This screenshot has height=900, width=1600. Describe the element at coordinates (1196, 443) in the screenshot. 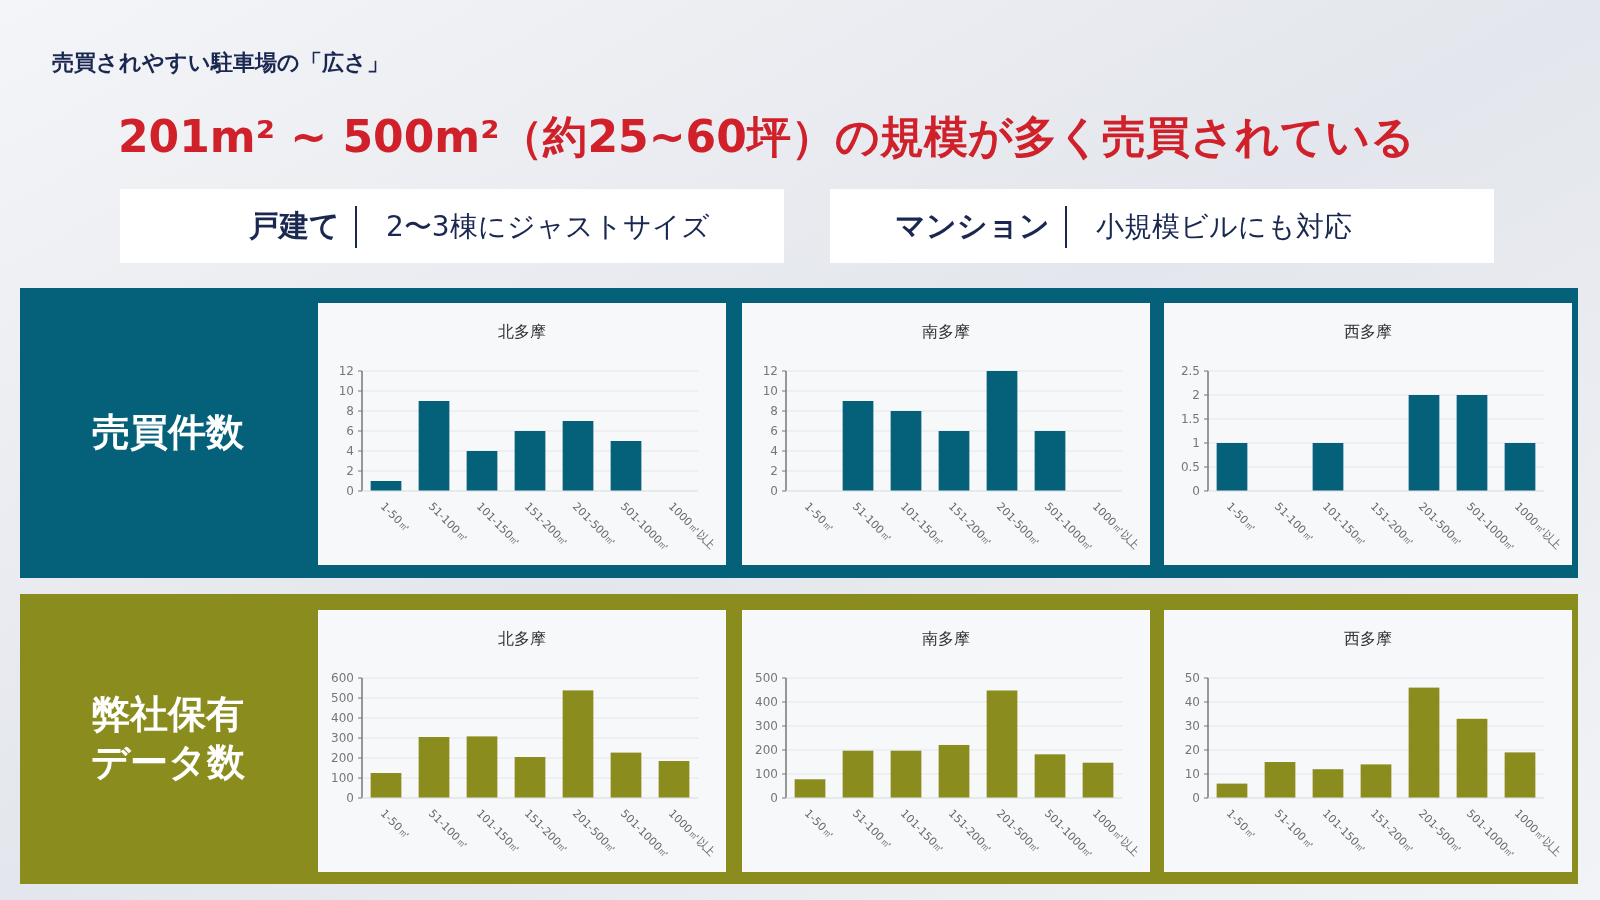

I see `y-tick-label: 1` at that location.